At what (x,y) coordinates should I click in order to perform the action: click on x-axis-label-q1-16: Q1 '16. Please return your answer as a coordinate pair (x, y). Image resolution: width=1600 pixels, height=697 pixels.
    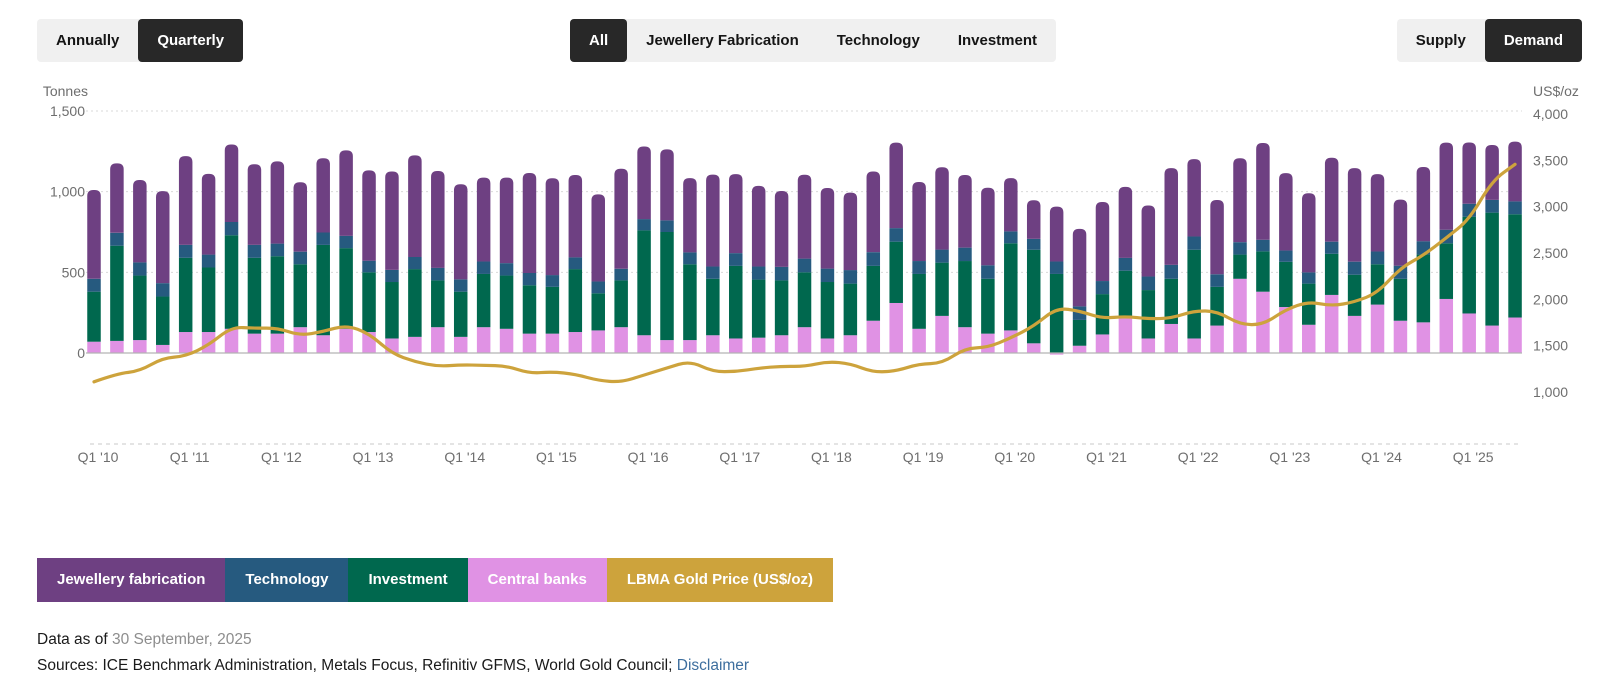
    Looking at the image, I should click on (648, 457).